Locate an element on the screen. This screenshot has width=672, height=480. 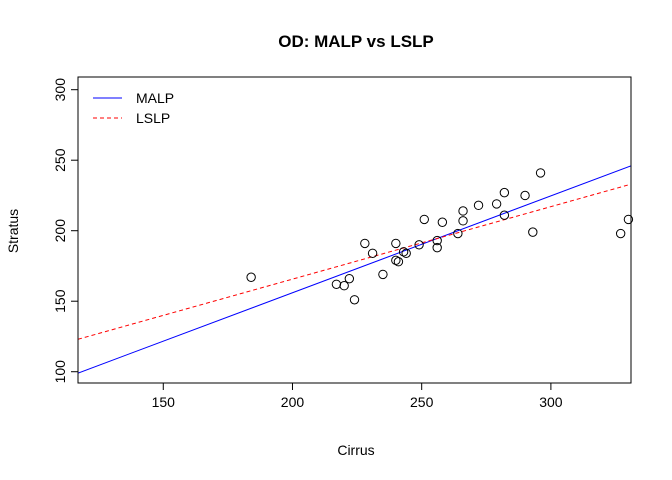
x-axis: 150 200 250 300 is located at coordinates (357, 396).